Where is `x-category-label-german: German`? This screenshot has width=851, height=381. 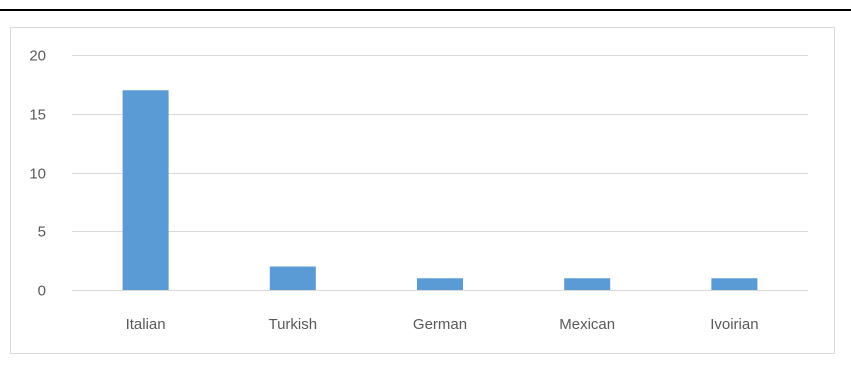 x-category-label-german: German is located at coordinates (440, 324).